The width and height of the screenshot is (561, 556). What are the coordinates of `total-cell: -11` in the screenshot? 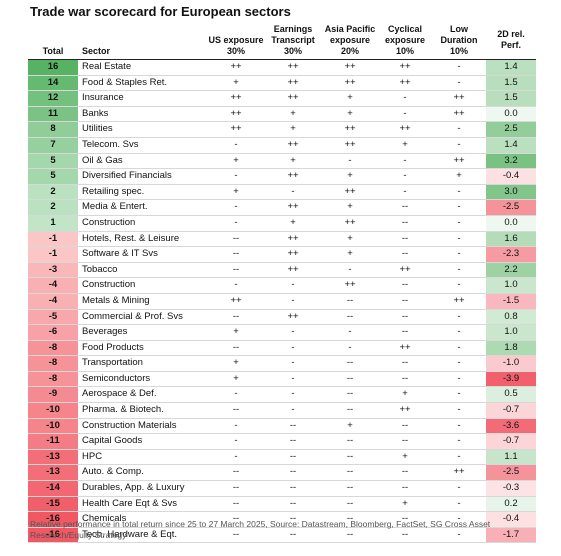 It's located at (53, 441).